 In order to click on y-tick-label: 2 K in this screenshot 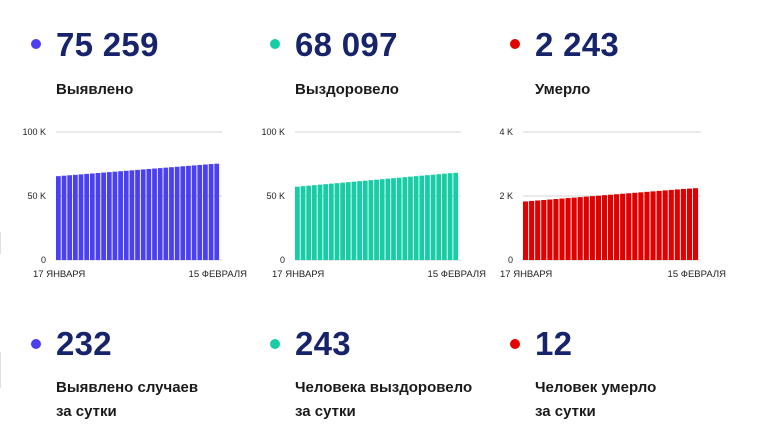, I will do `click(506, 196)`.